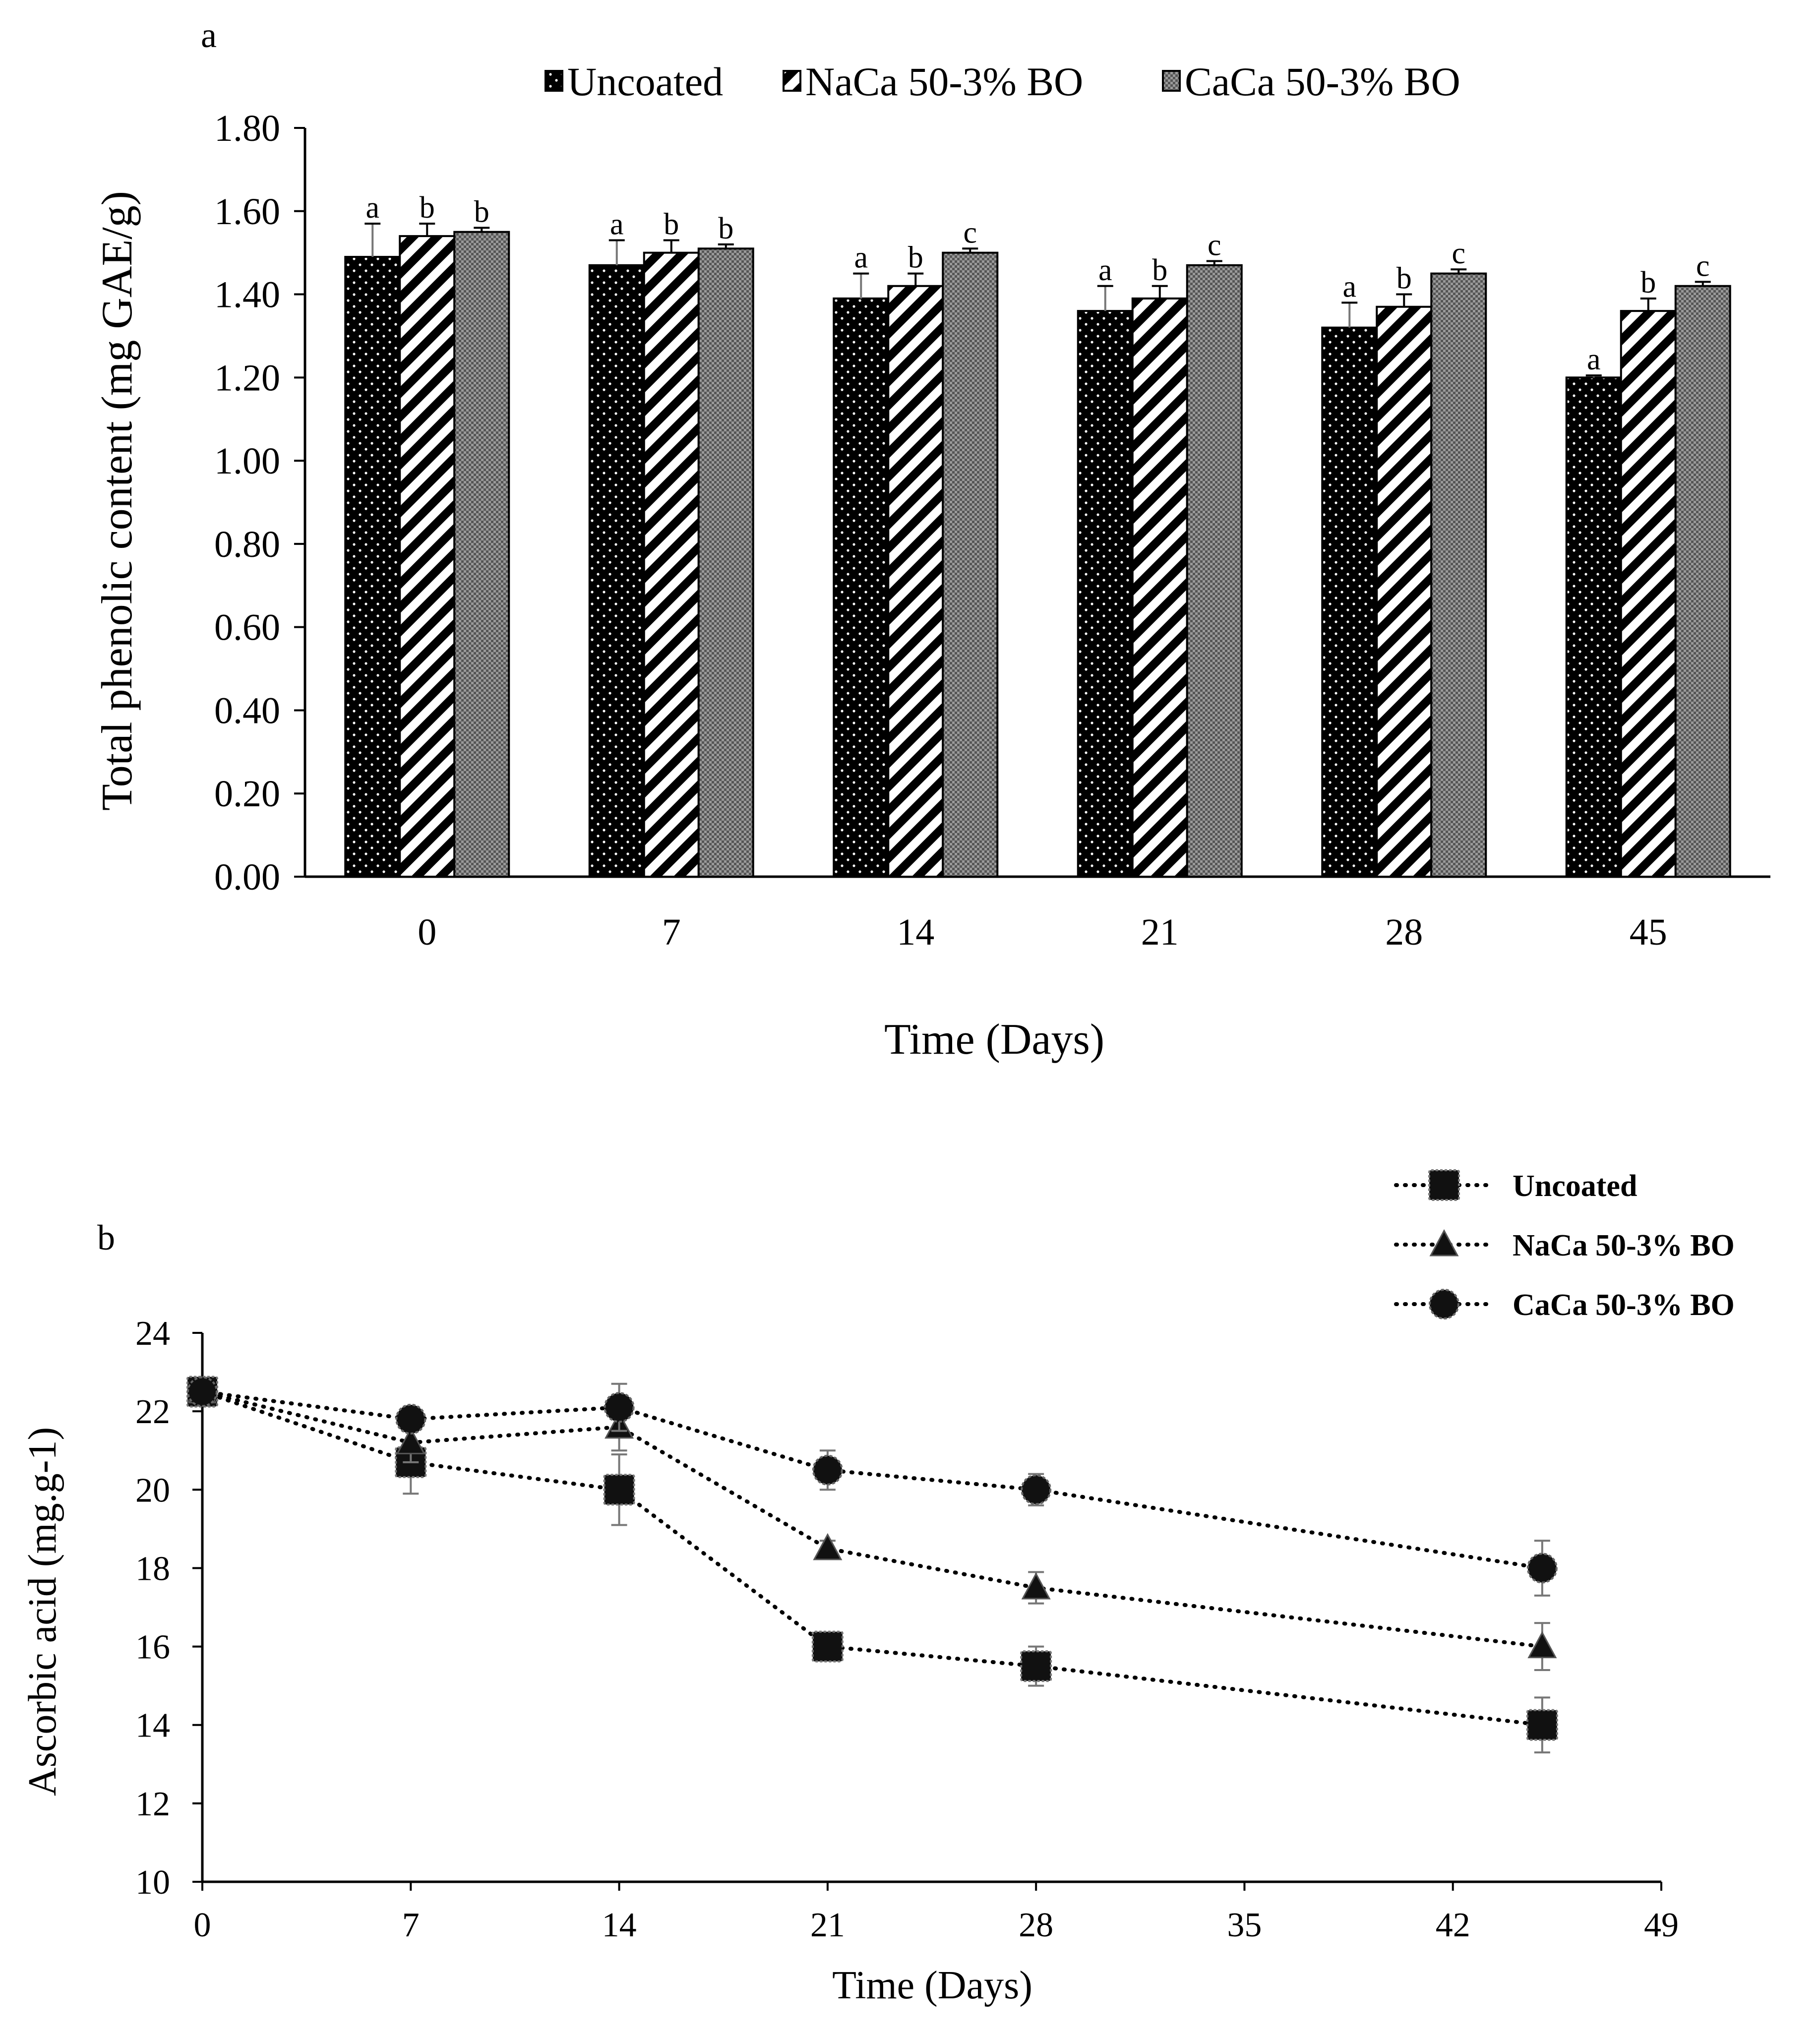  I want to click on chart-a-y-tick-label: 1.80, so click(247, 128).